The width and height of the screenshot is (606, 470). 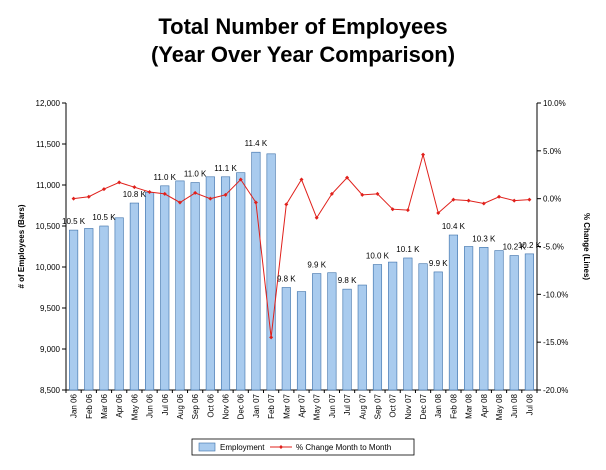 What do you see at coordinates (393, 405) in the screenshot?
I see `x-axis-tick-label: Oct 07` at bounding box center [393, 405].